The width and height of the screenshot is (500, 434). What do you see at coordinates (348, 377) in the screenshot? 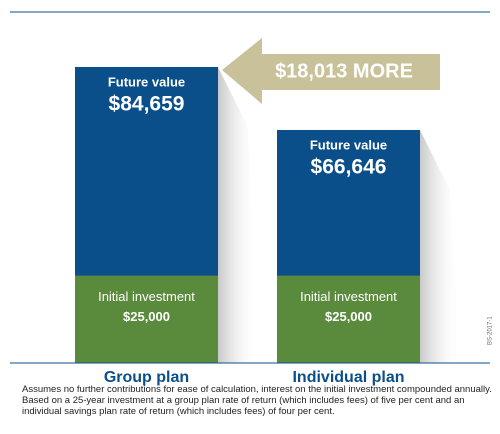
I see `x-tick-label: Individual plan` at bounding box center [348, 377].